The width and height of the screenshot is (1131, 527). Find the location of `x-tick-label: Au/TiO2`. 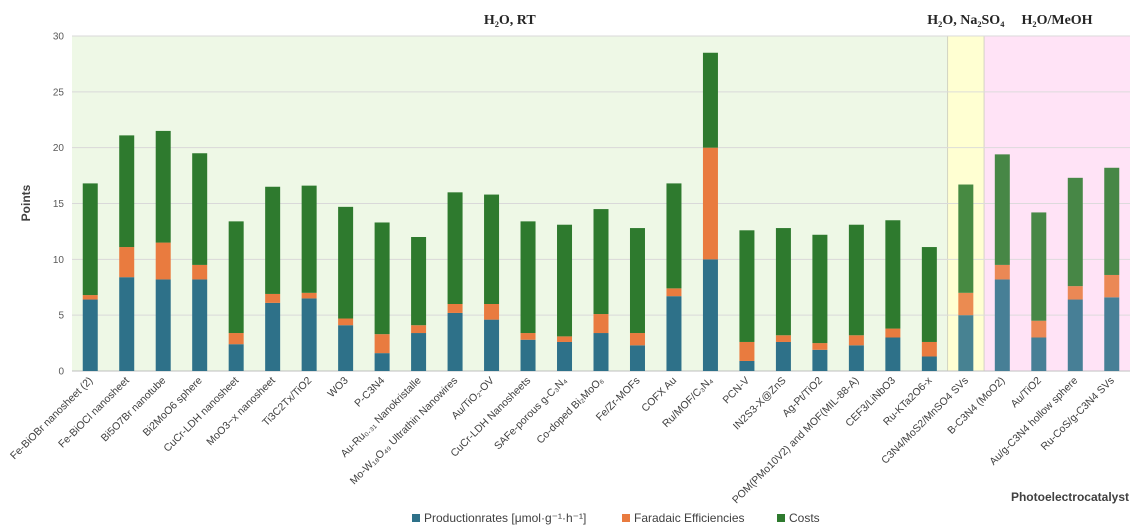

x-tick-label: Au/TiO2 is located at coordinates (1026, 393).